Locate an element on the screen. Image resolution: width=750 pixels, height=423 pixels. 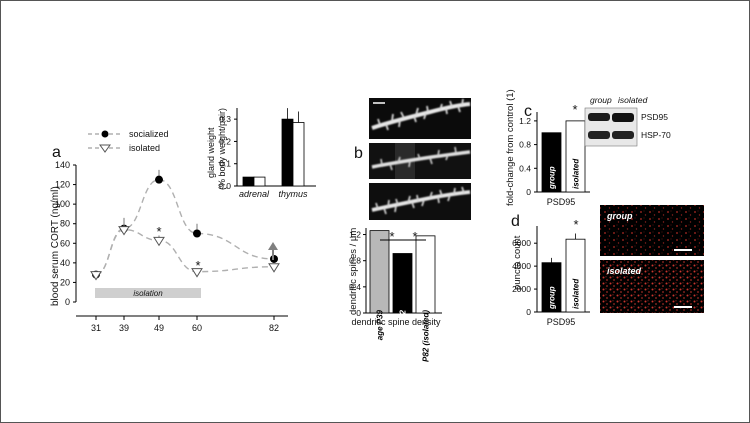
spines-bar-label: P82 (isolated) is located at coordinates (426, 336).